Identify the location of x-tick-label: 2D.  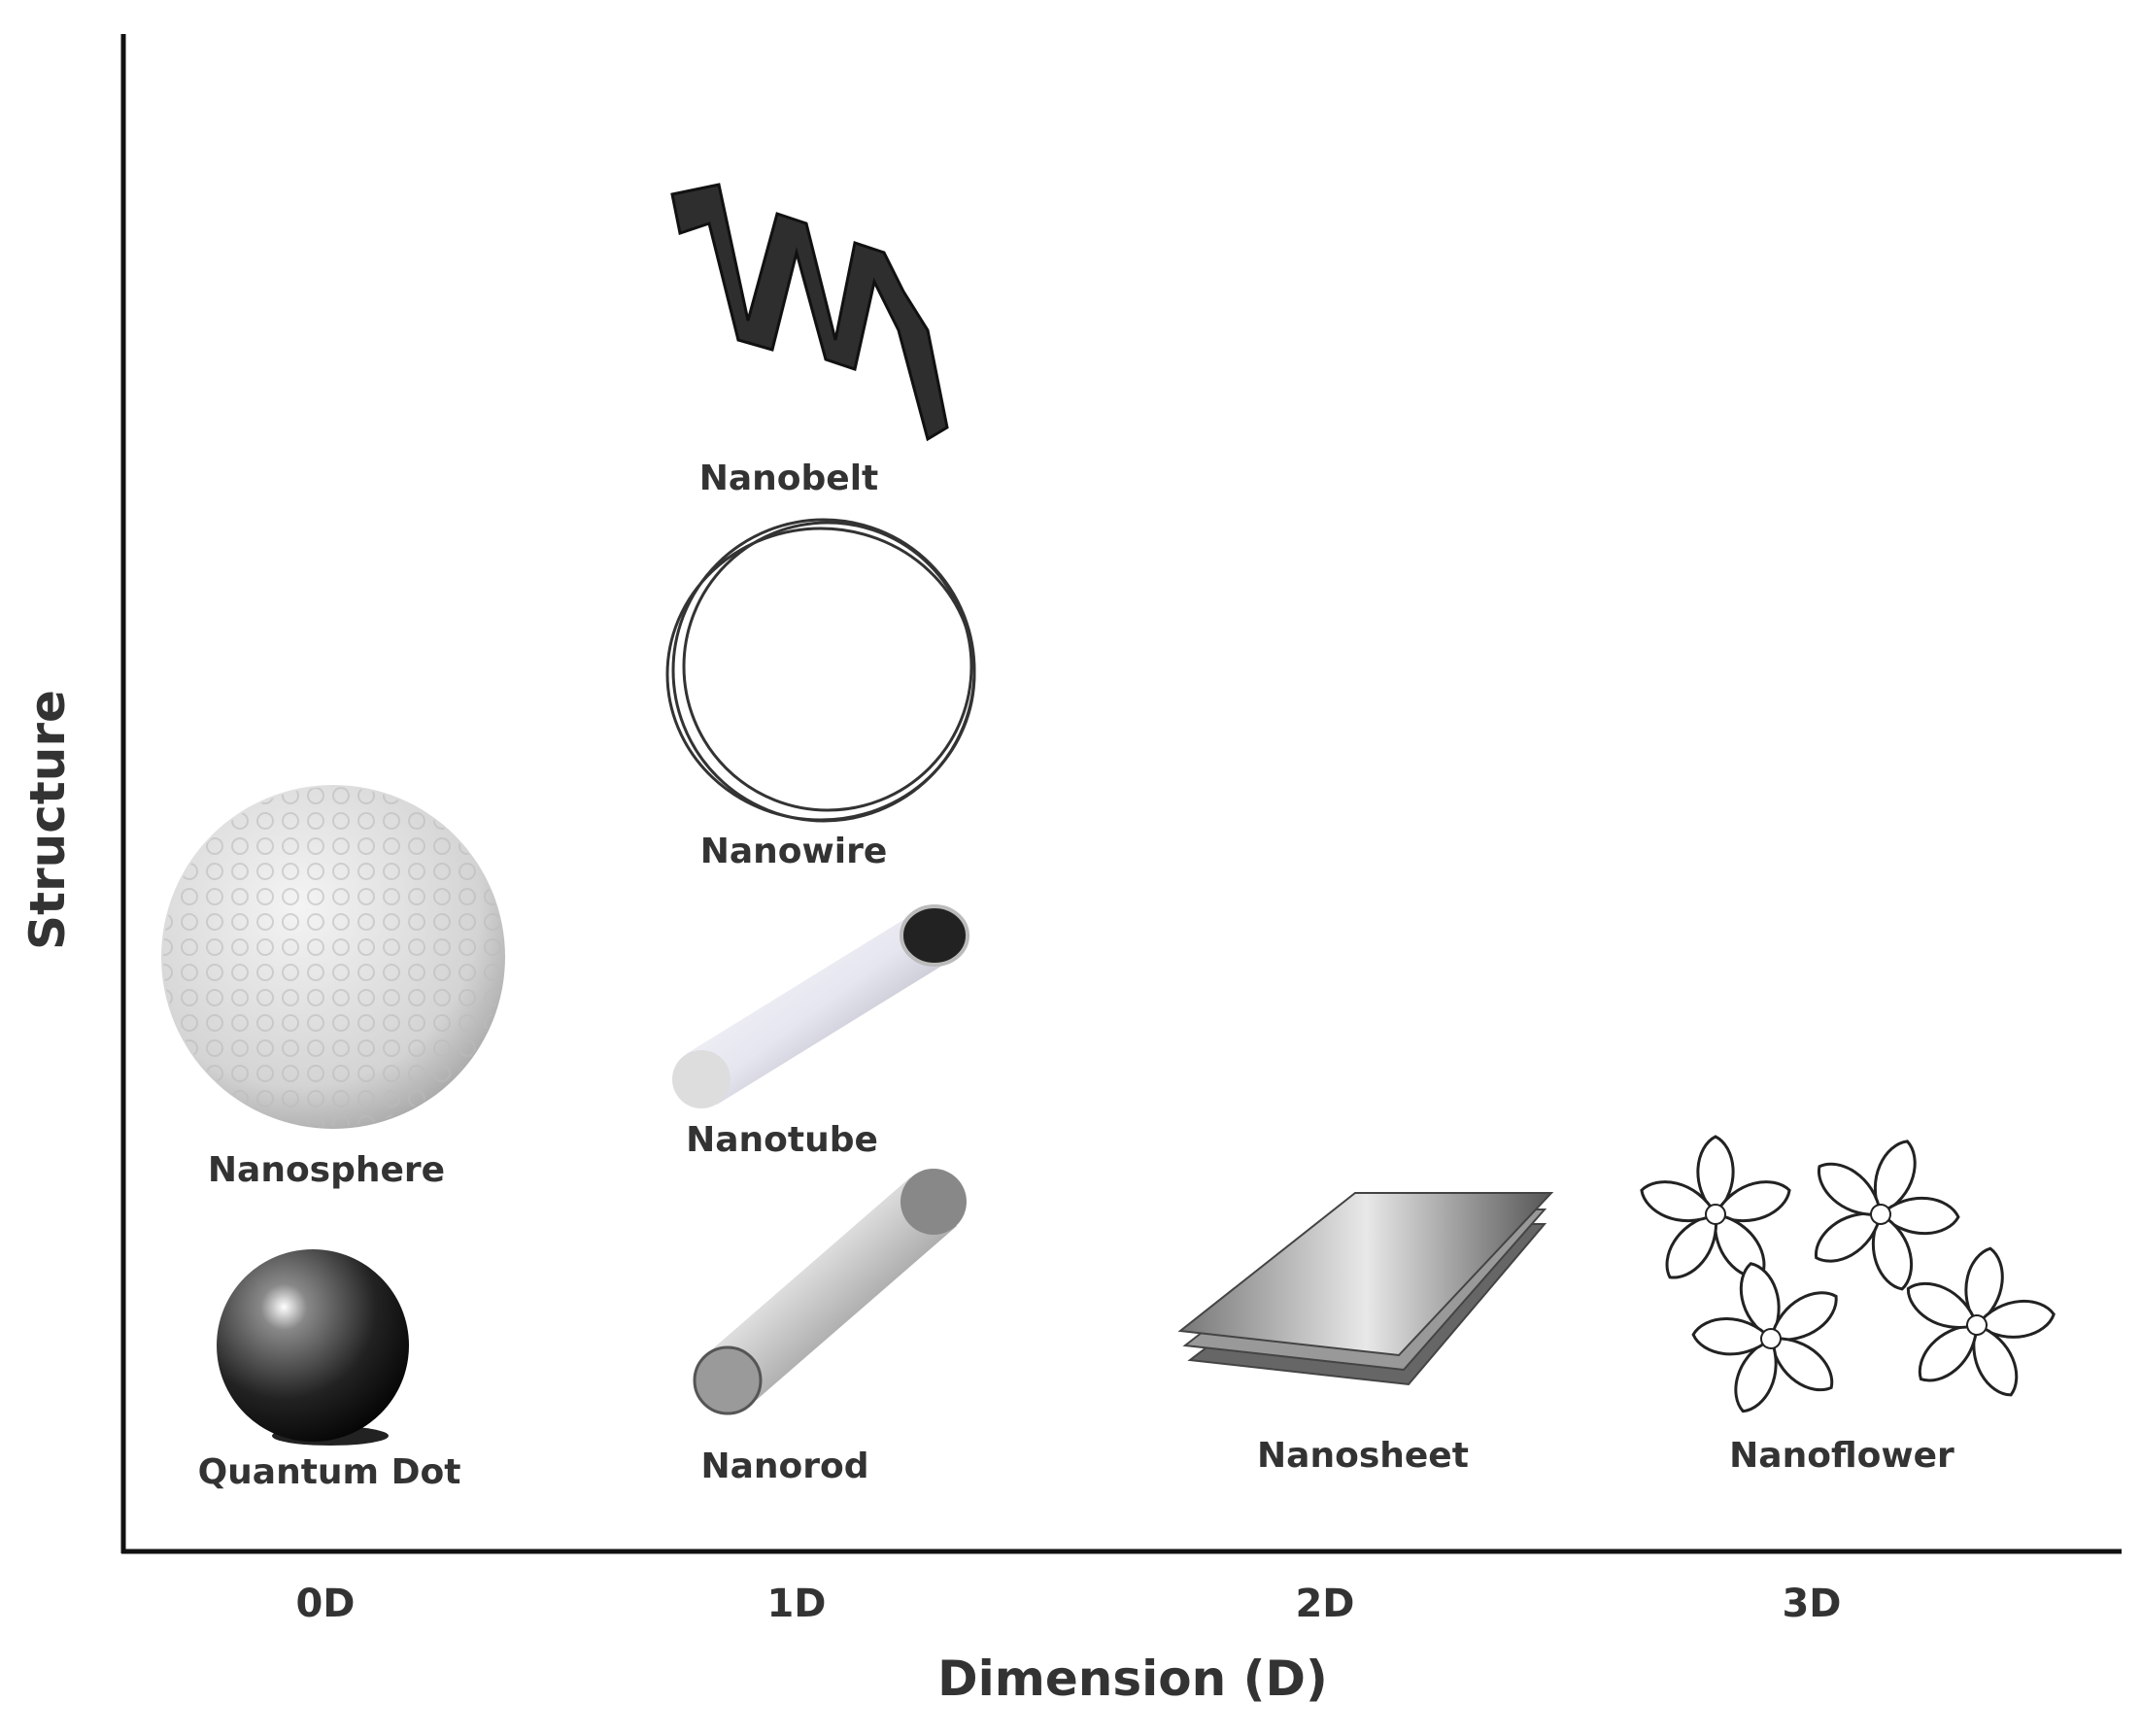
(1324, 1604).